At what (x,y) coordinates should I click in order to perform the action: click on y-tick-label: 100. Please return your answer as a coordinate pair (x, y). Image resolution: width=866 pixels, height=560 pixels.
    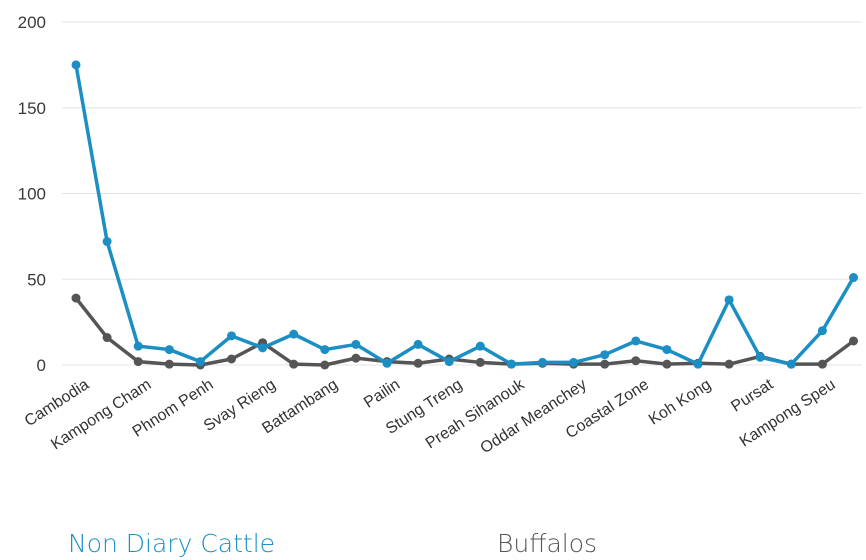
    Looking at the image, I should click on (32, 194).